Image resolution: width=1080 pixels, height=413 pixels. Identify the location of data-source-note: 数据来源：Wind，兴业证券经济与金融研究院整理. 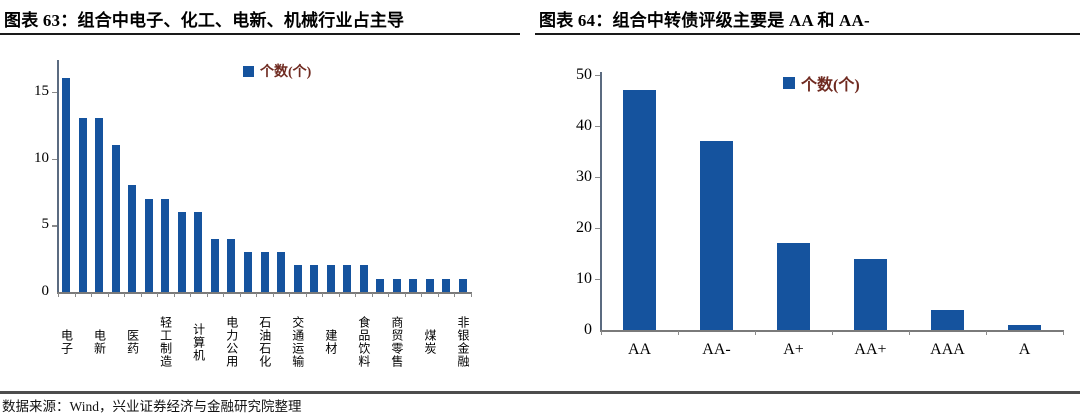
(152, 406).